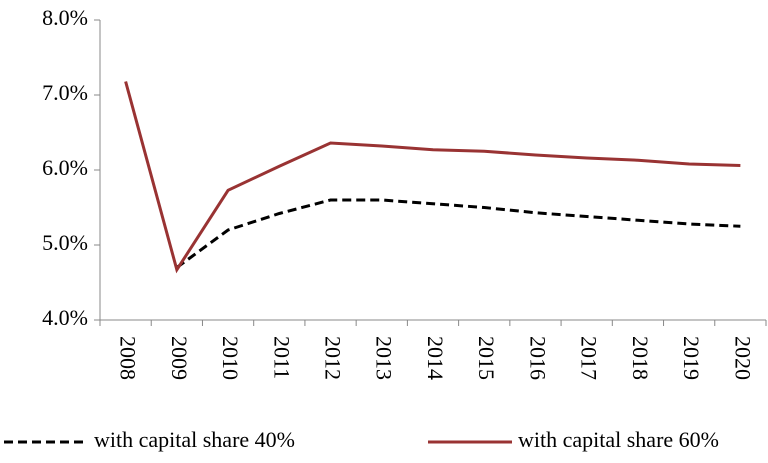 The image size is (768, 463). Describe the element at coordinates (65, 17) in the screenshot. I see `y-tick-label: 8.0%` at that location.